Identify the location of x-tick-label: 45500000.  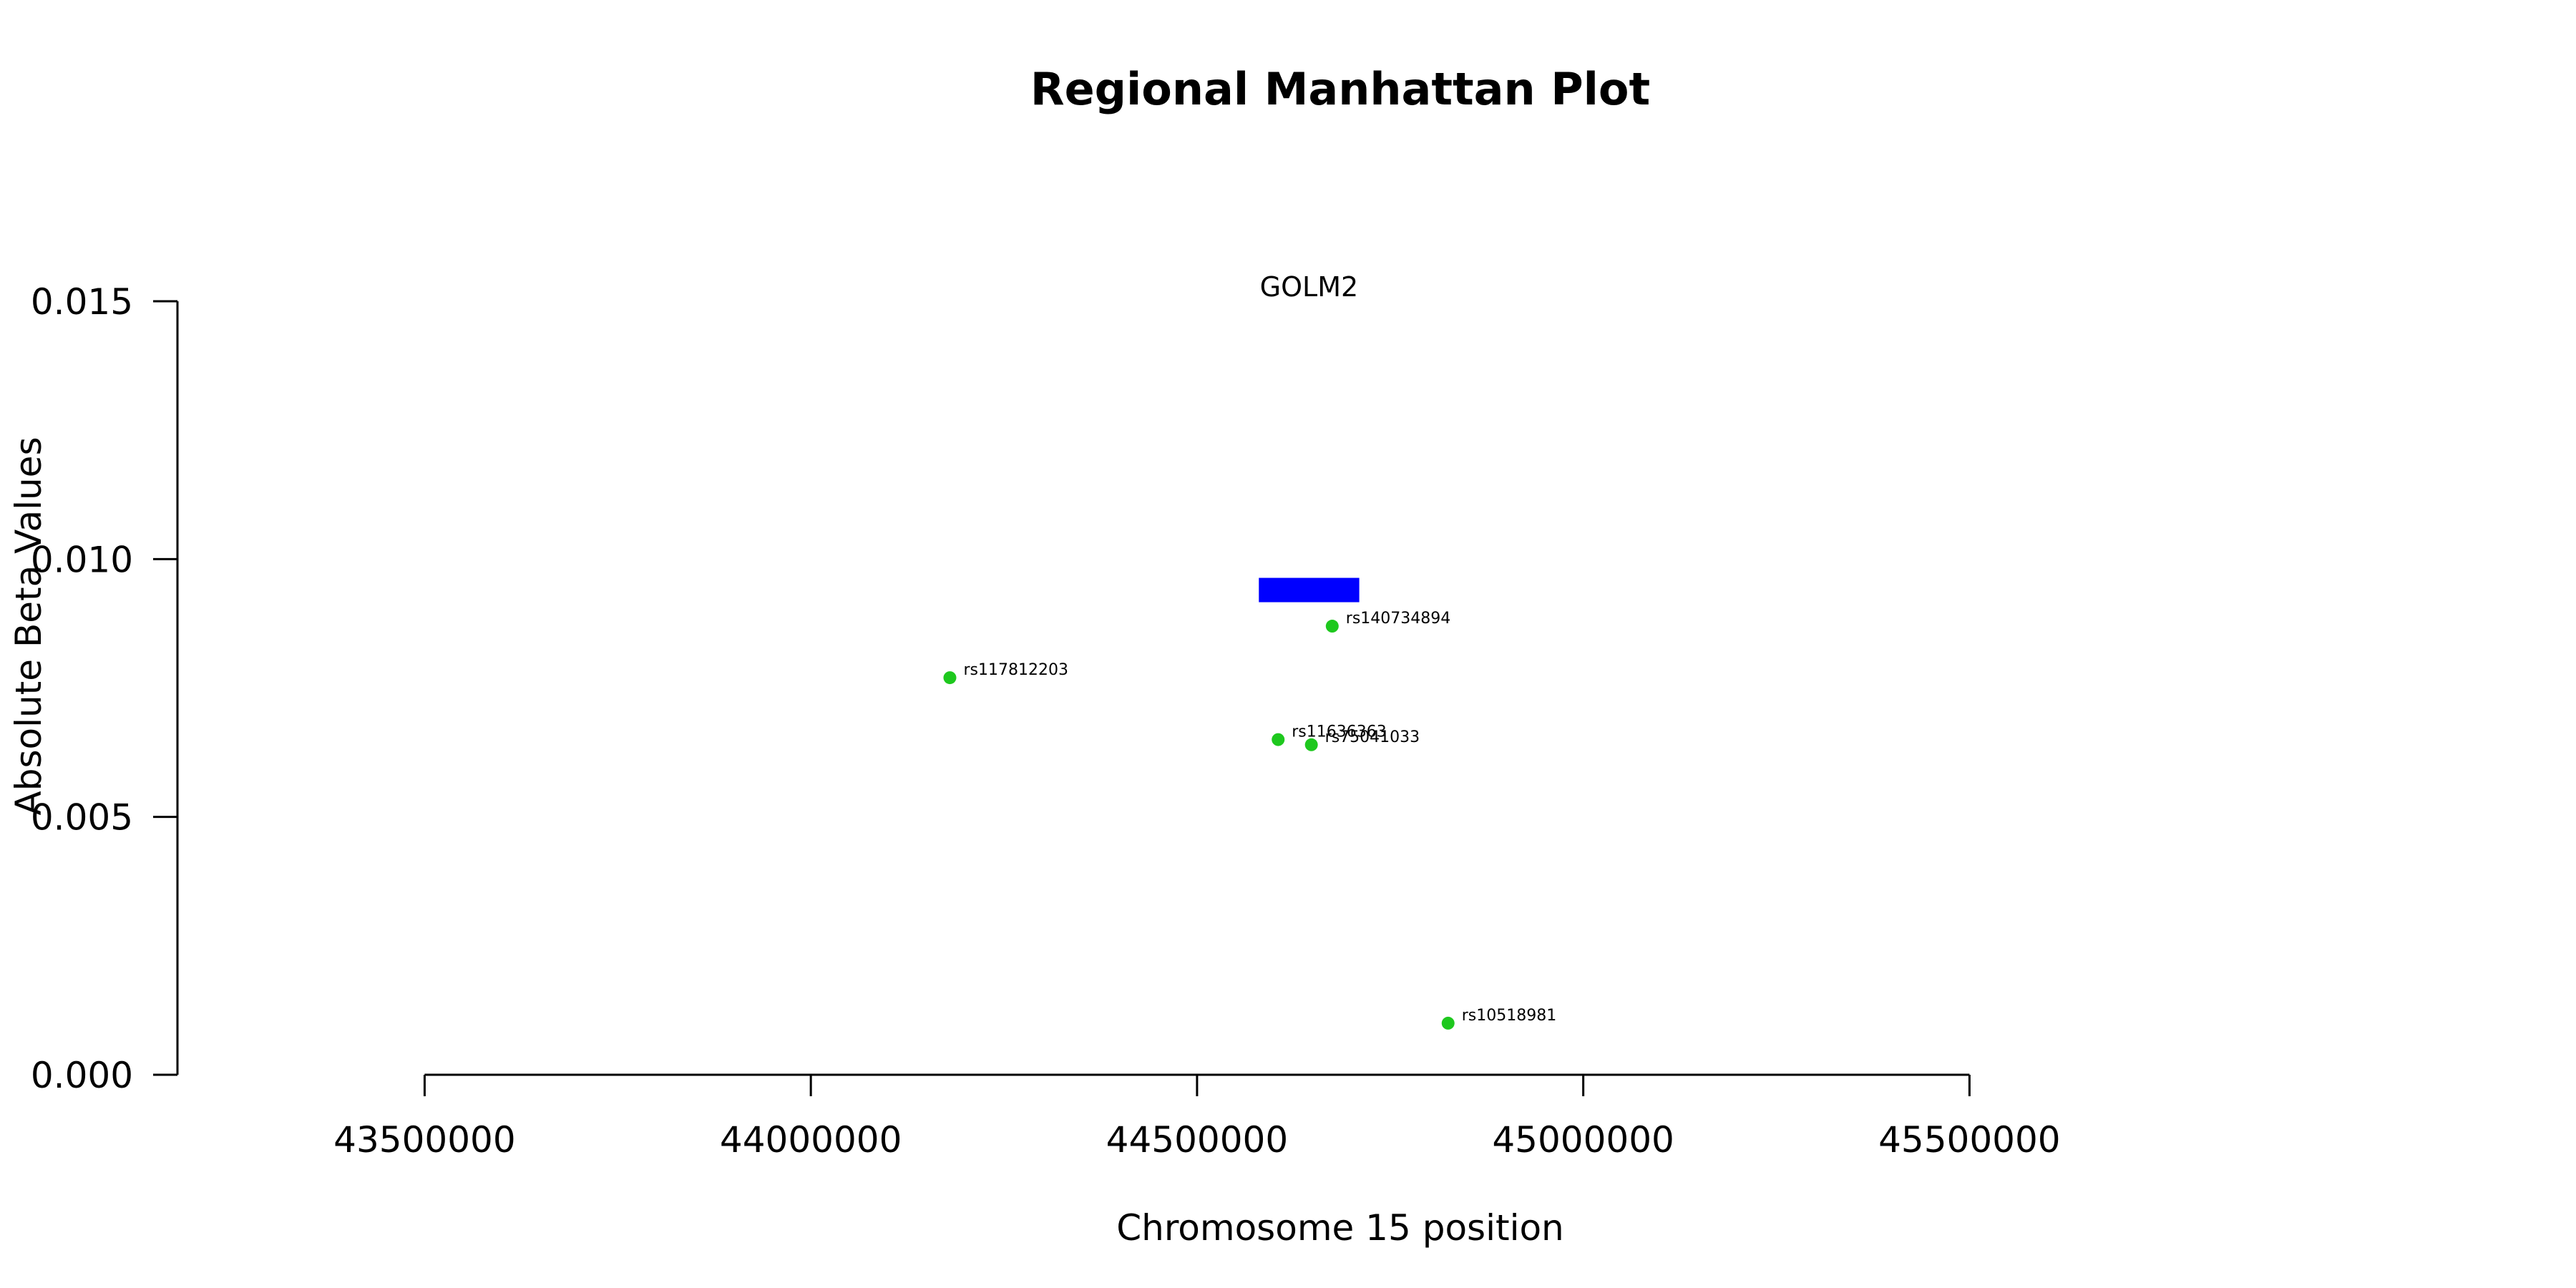
(1970, 1140).